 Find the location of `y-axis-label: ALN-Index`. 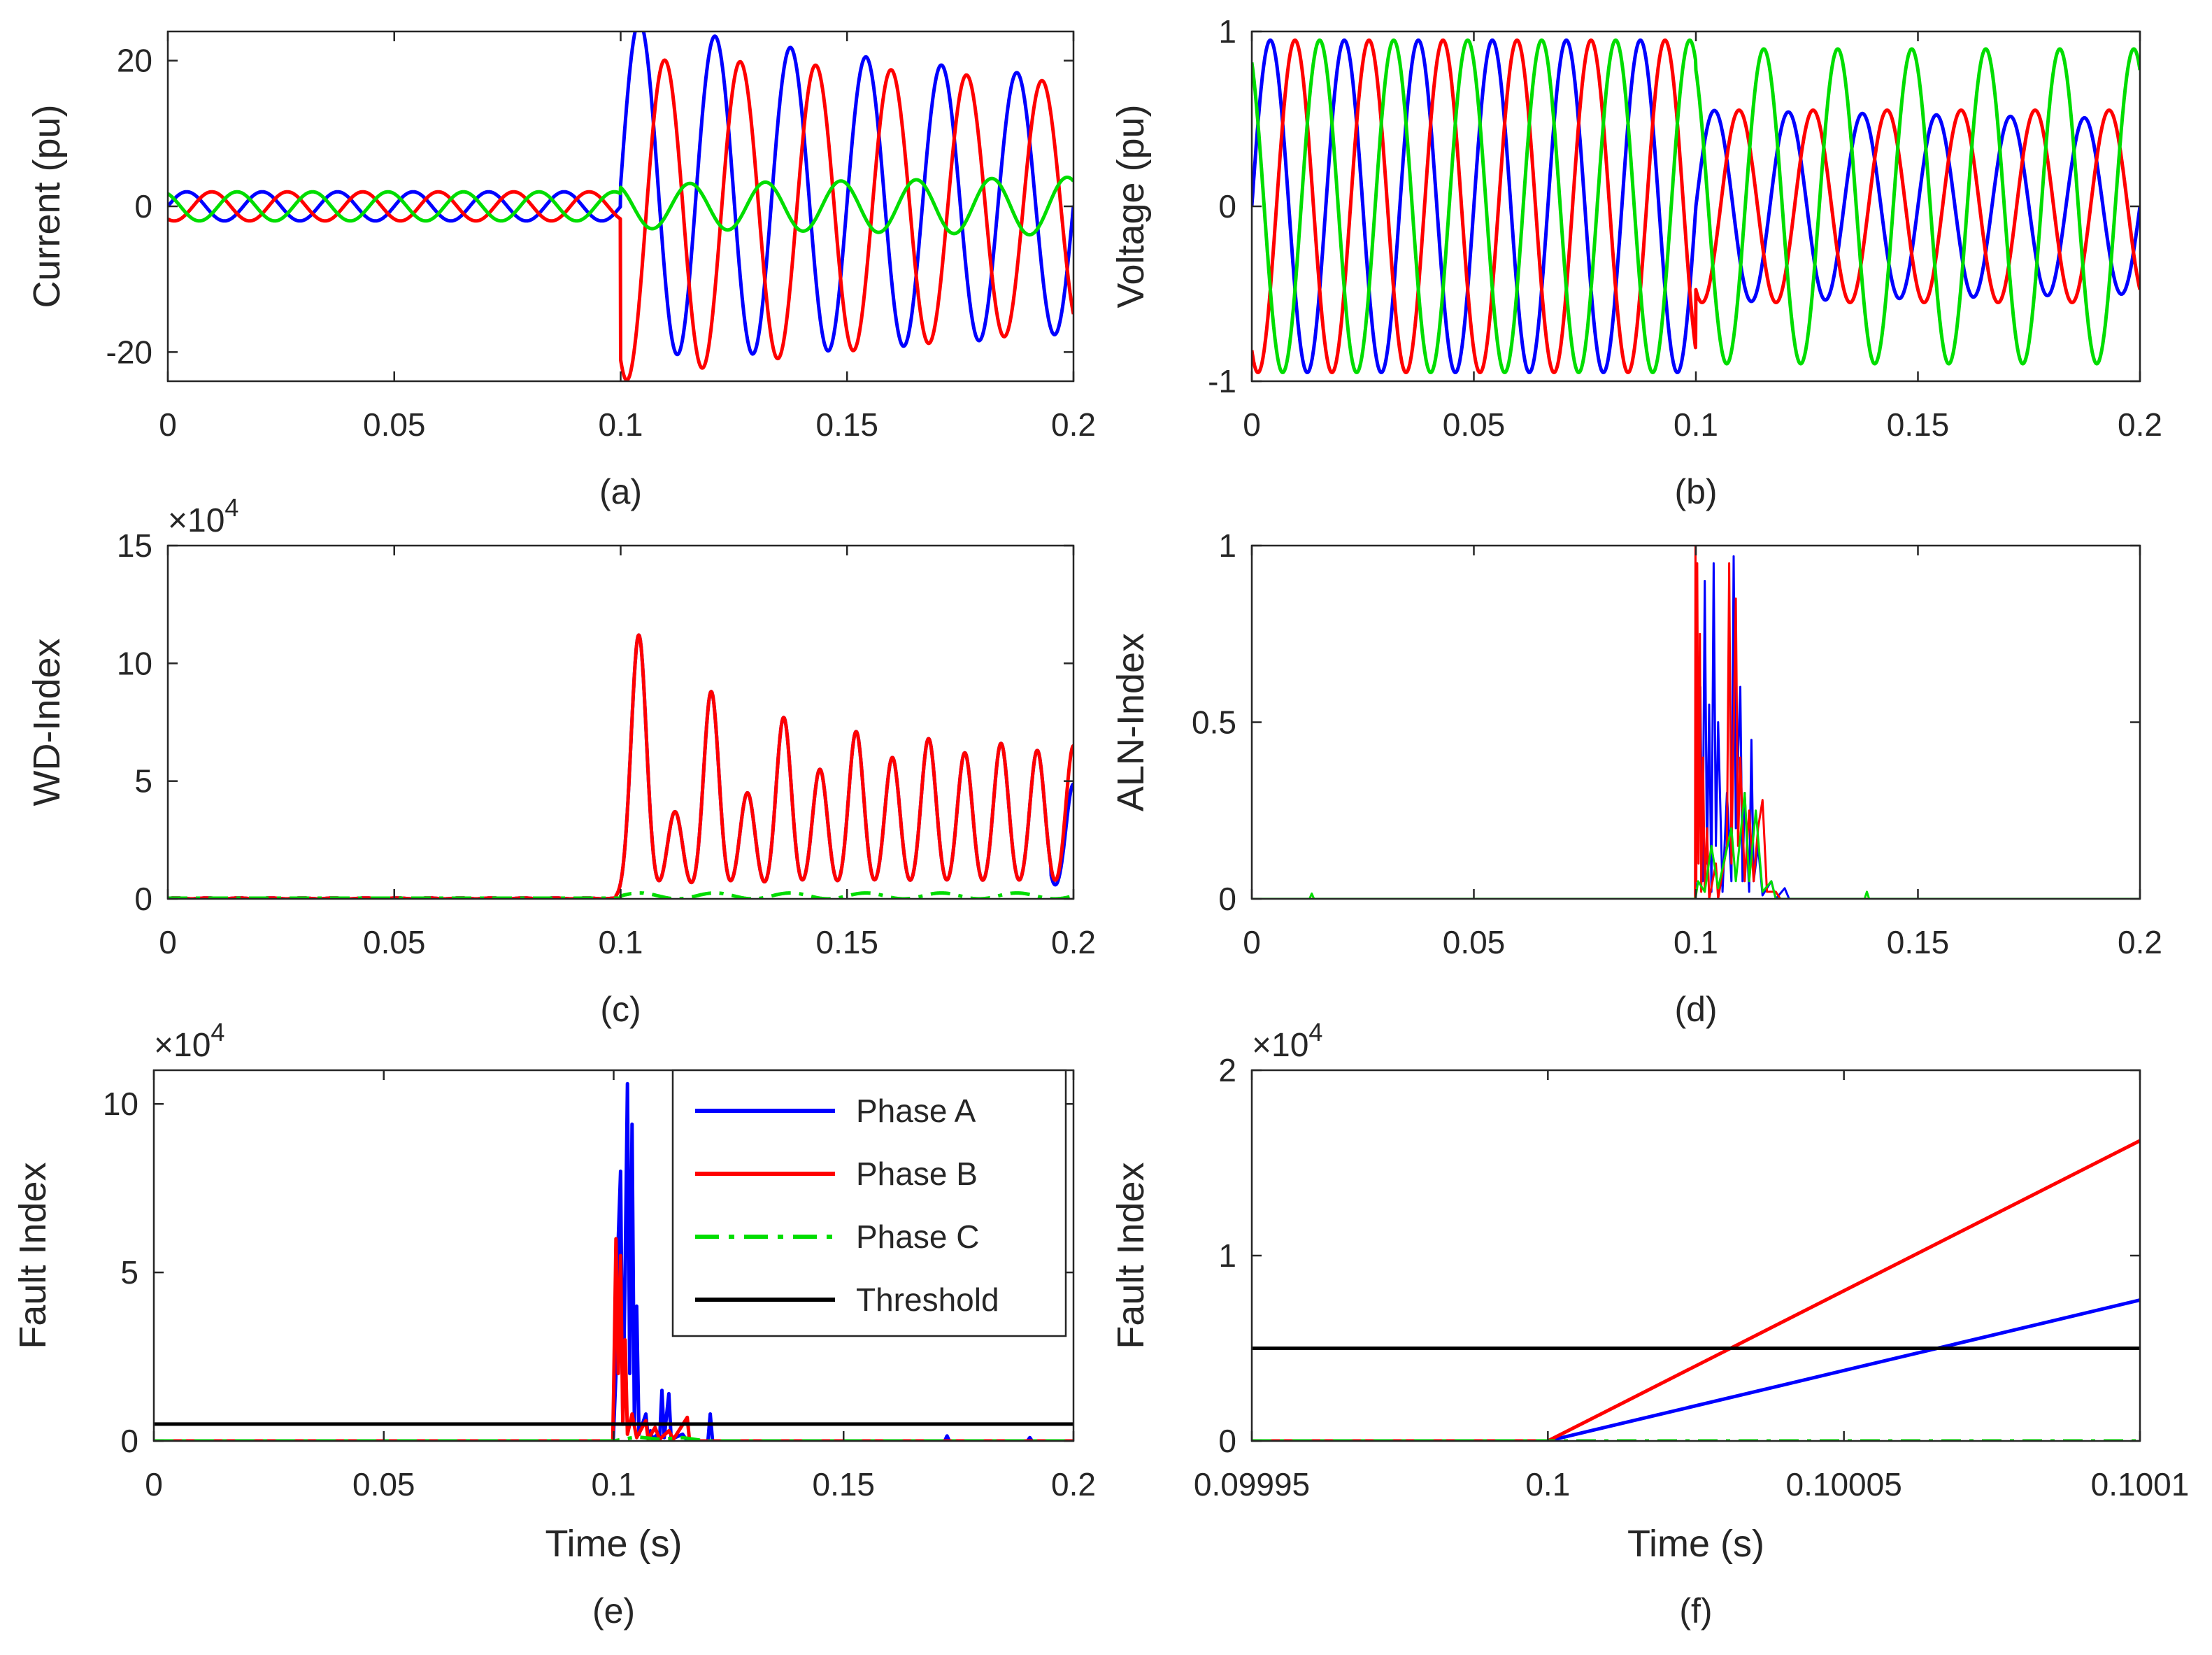

y-axis-label: ALN-Index is located at coordinates (1131, 722).